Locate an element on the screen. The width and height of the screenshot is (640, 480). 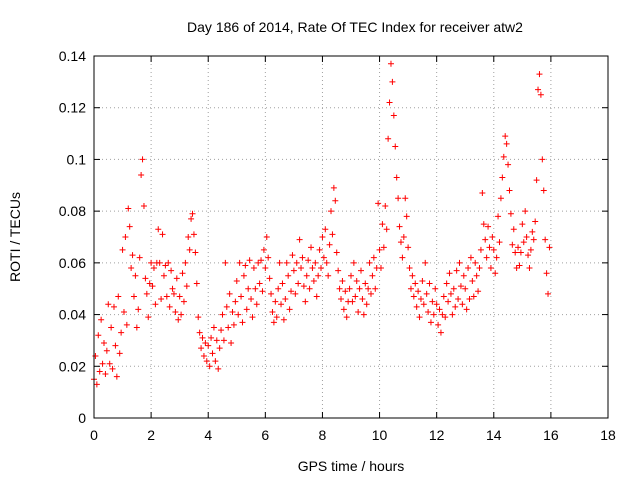
x-tick-label: 14 is located at coordinates (494, 435).